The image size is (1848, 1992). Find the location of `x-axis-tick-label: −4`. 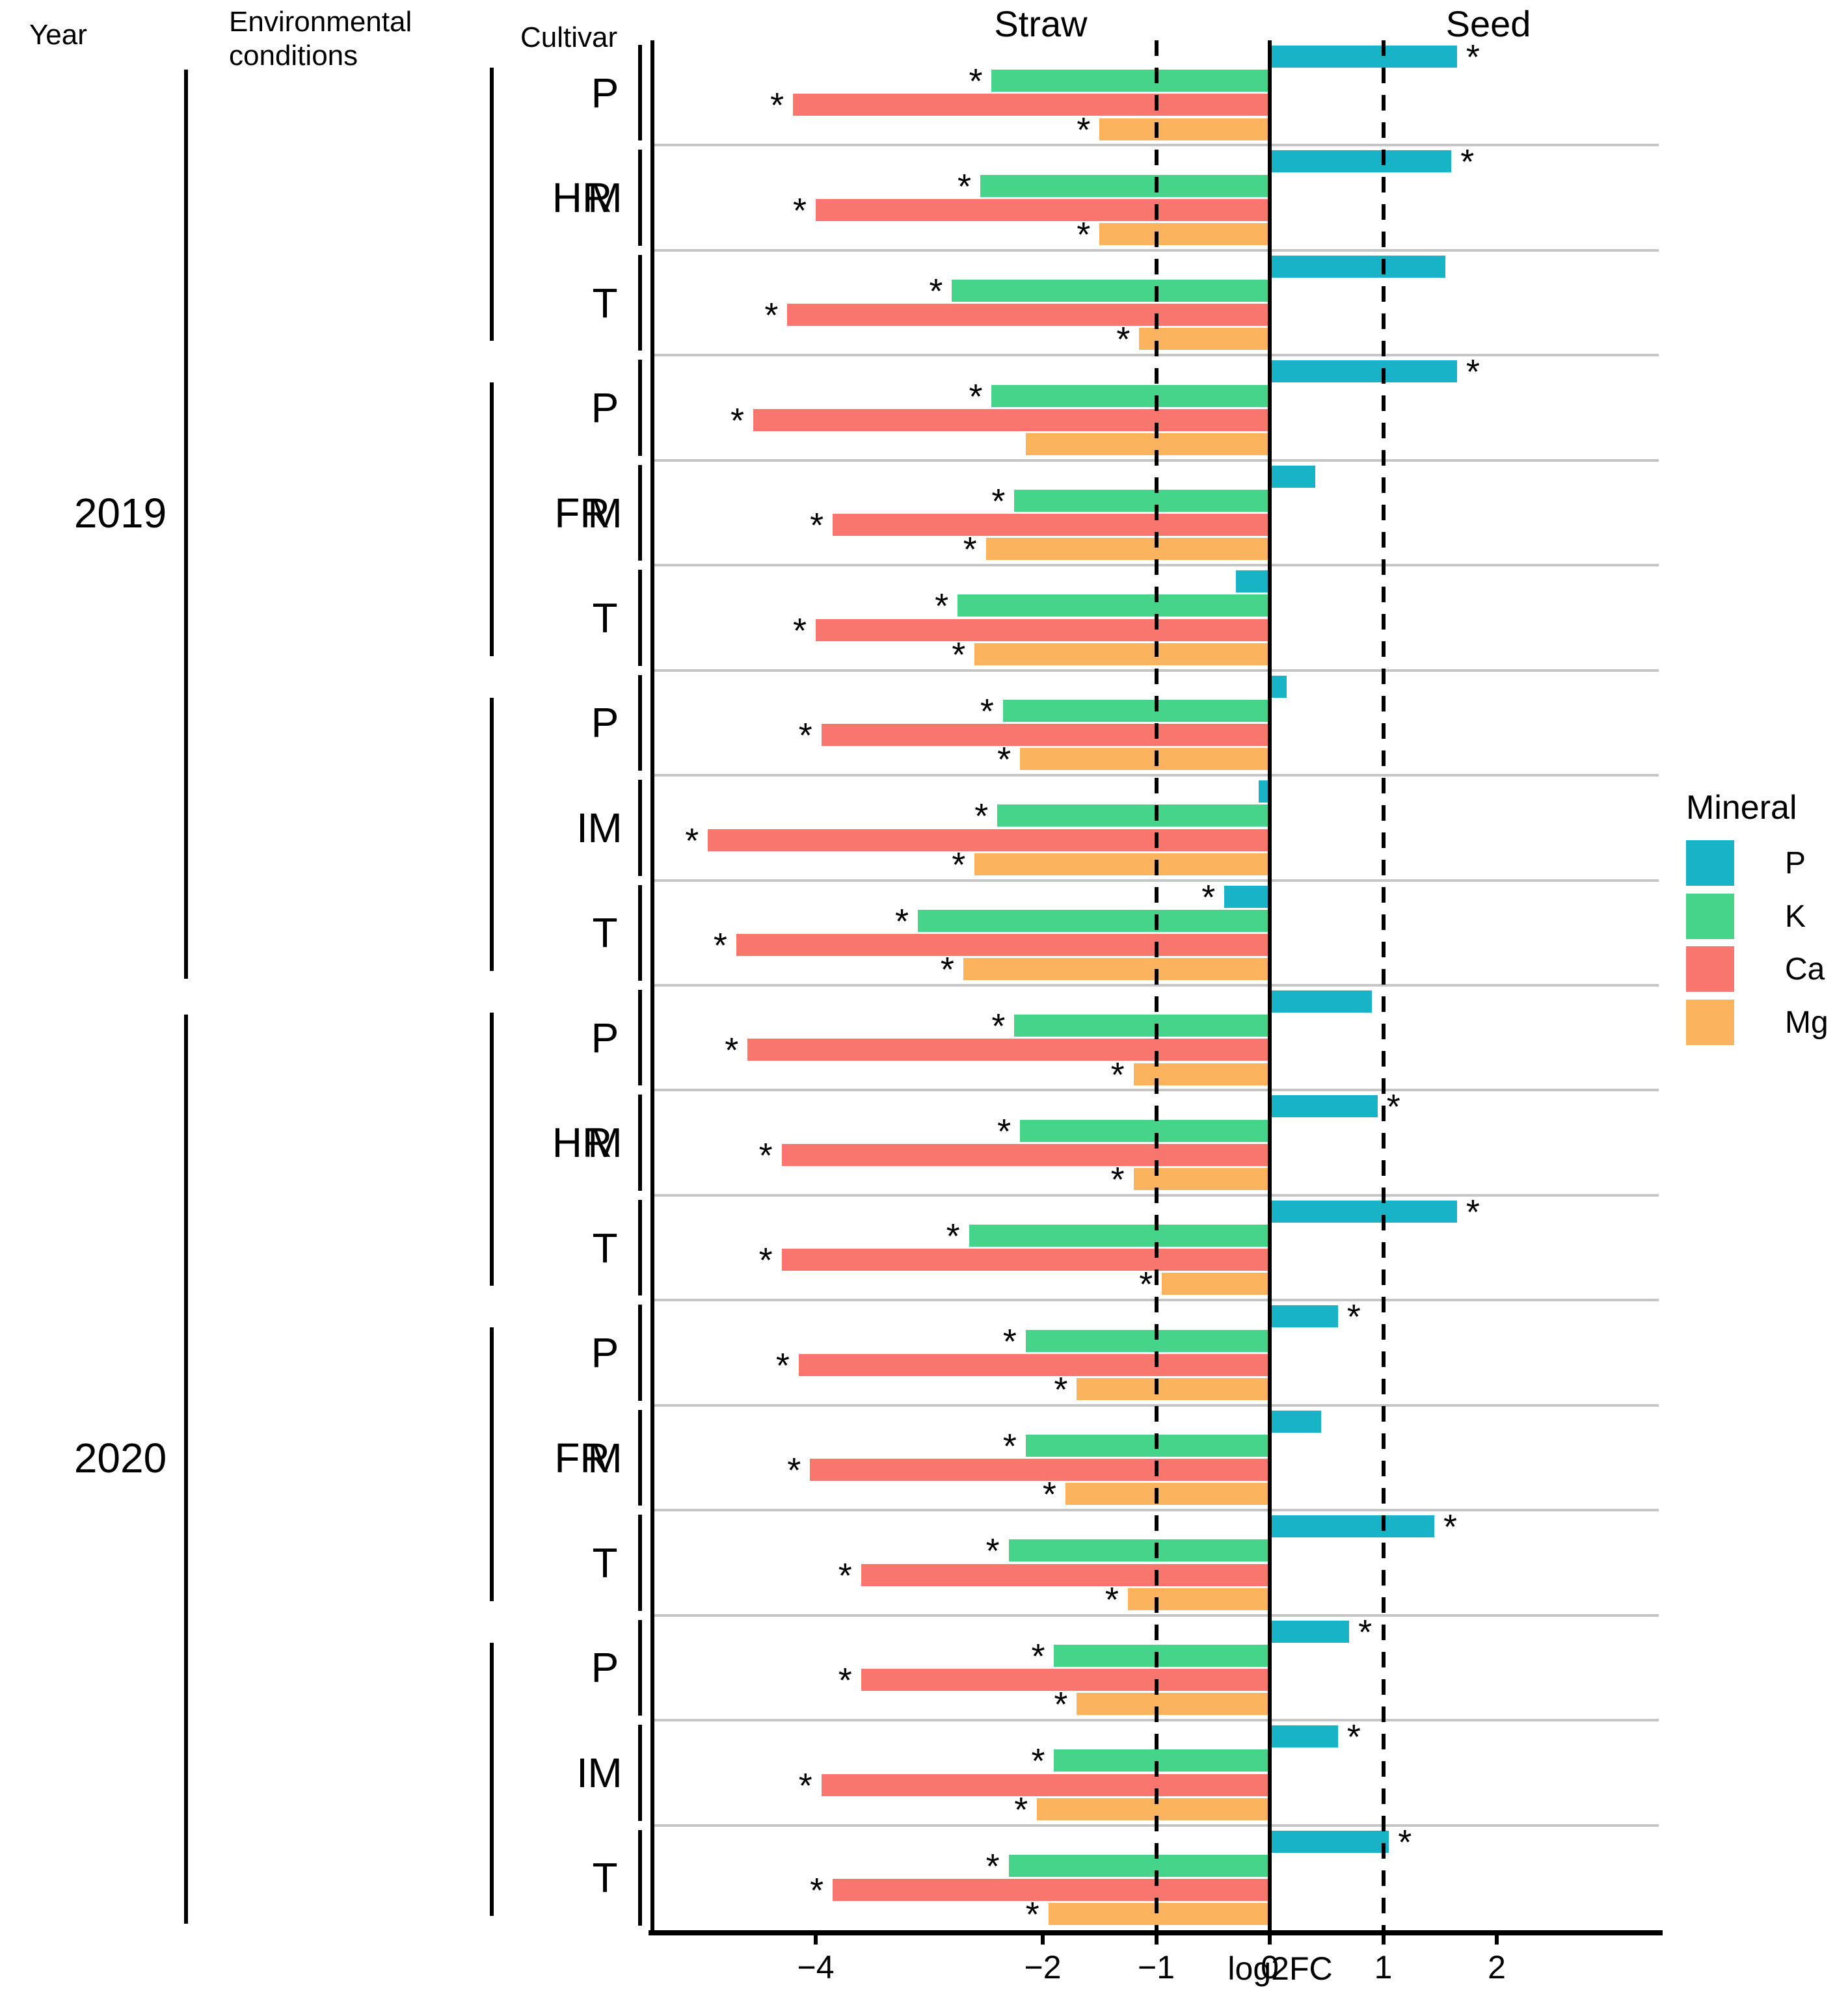

x-axis-tick-label: −4 is located at coordinates (816, 1967).